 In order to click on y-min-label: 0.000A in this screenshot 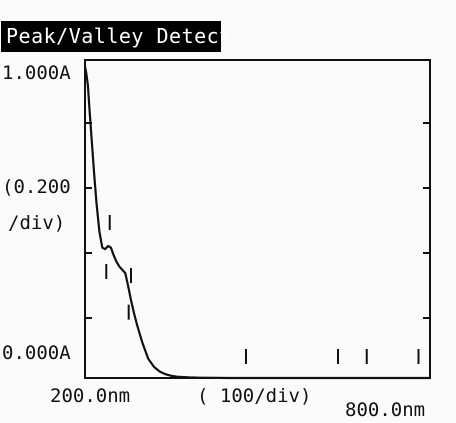, I will do `click(36, 353)`.